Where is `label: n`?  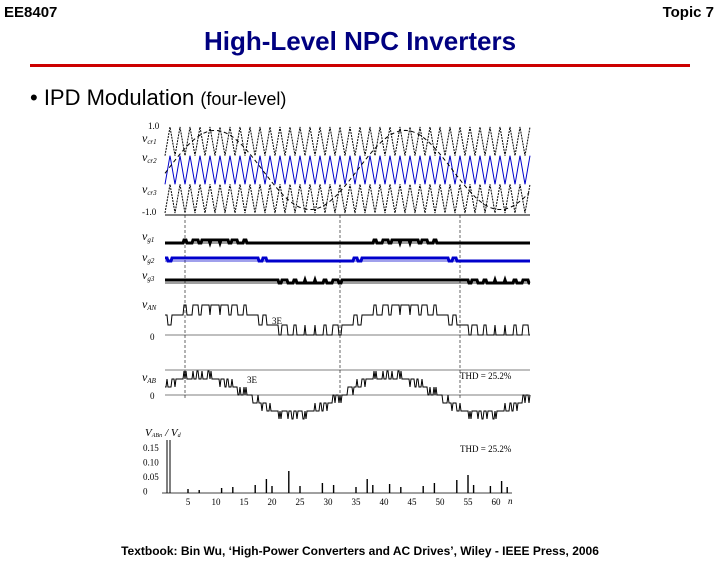 label: n is located at coordinates (510, 501).